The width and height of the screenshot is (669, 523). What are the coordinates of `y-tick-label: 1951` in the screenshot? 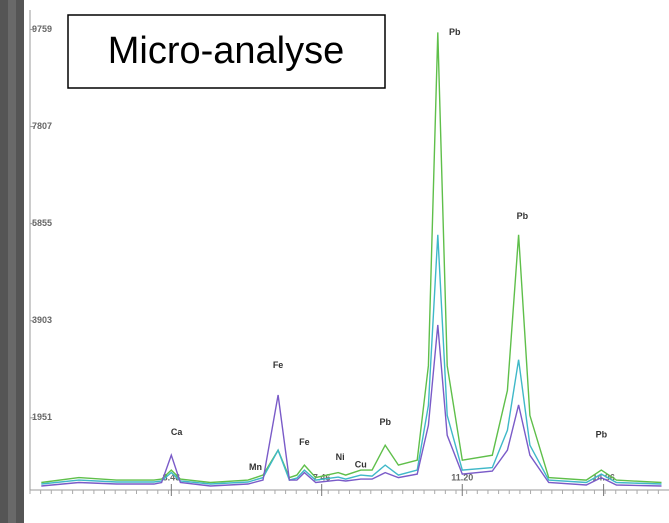 It's located at (42, 417).